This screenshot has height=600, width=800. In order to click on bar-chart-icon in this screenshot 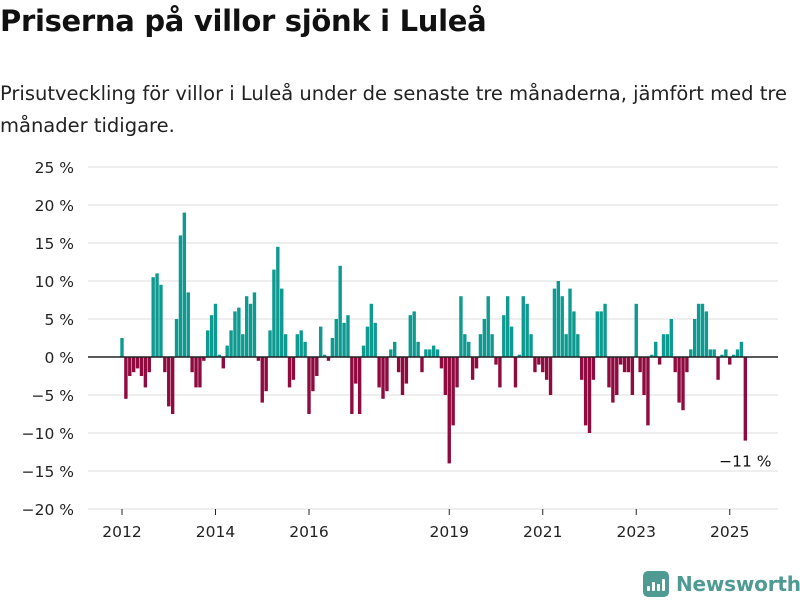, I will do `click(656, 584)`.